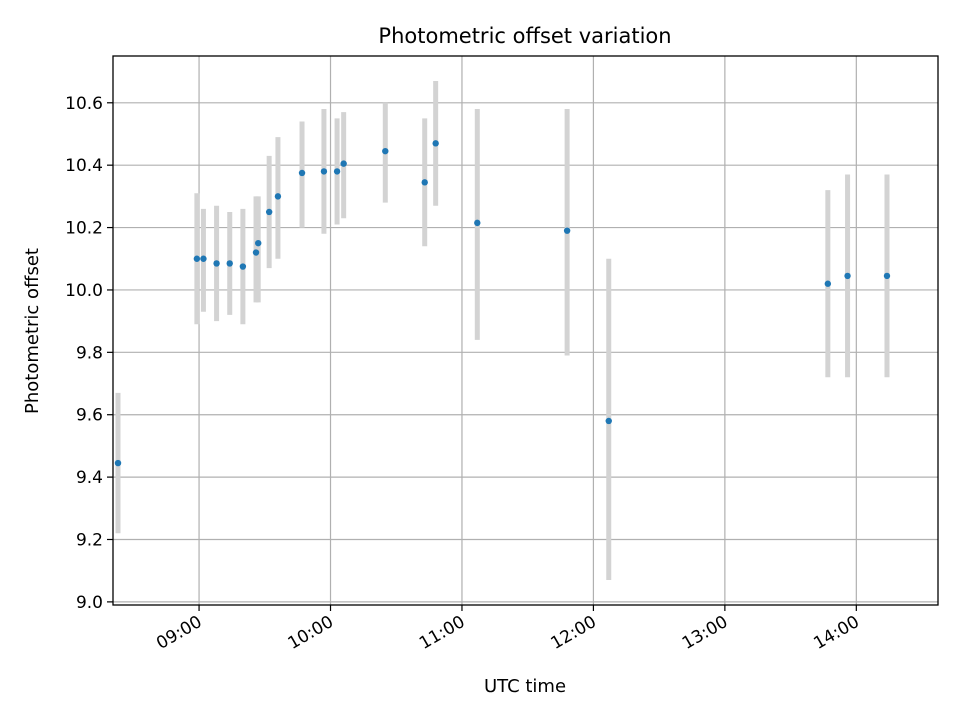  Describe the element at coordinates (89, 478) in the screenshot. I see `y-tick-label: 9.4` at that location.